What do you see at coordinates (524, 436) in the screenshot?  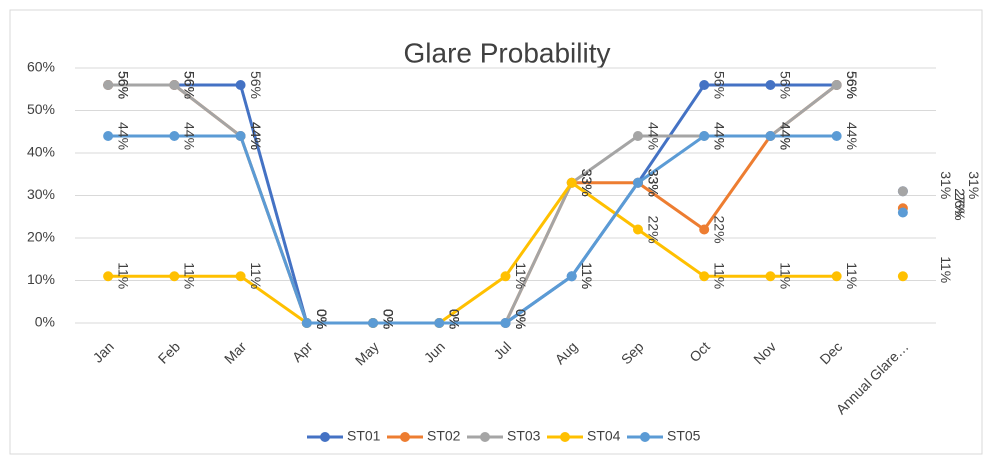 I see `legend-label: ST03` at bounding box center [524, 436].